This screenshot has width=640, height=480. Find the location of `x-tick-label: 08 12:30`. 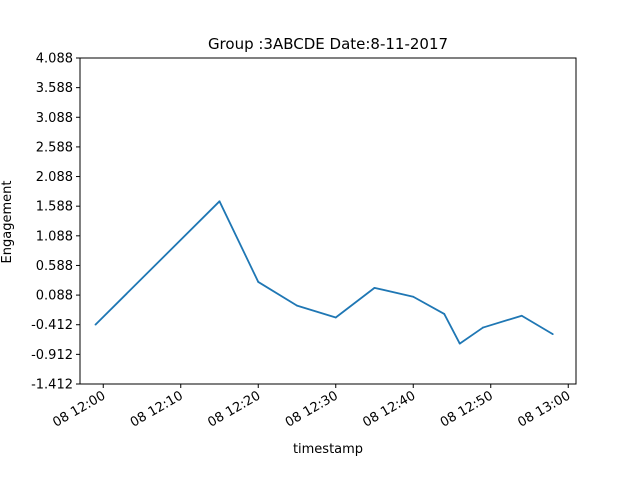

x-tick-label: 08 12:30 is located at coordinates (312, 409).